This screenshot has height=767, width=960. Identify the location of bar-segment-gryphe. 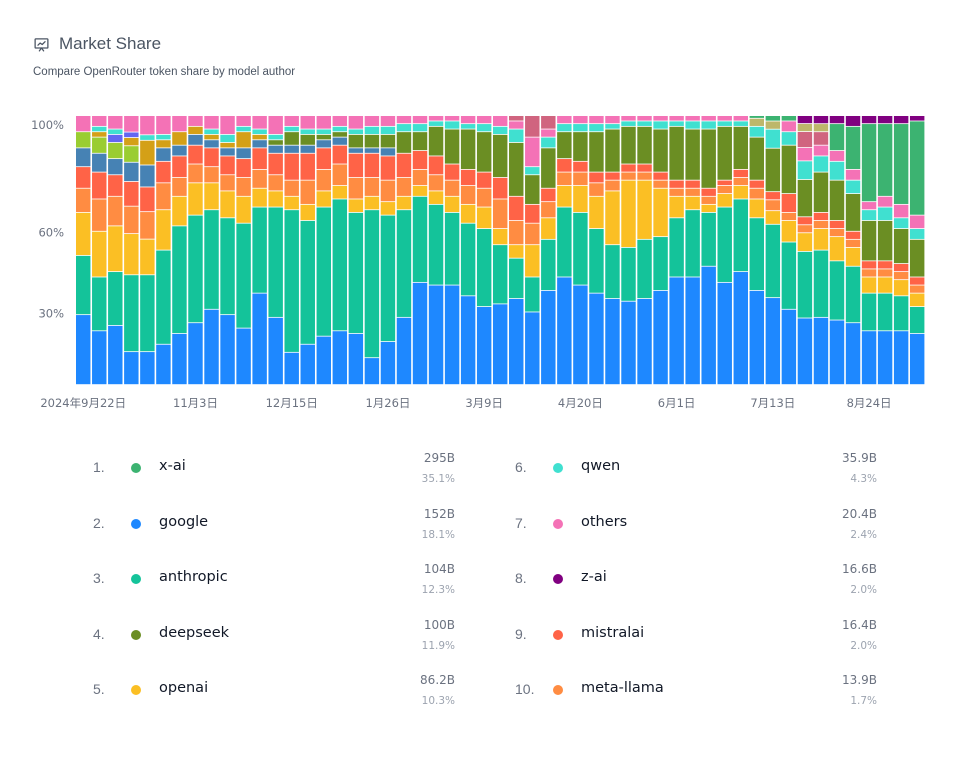
(131, 154).